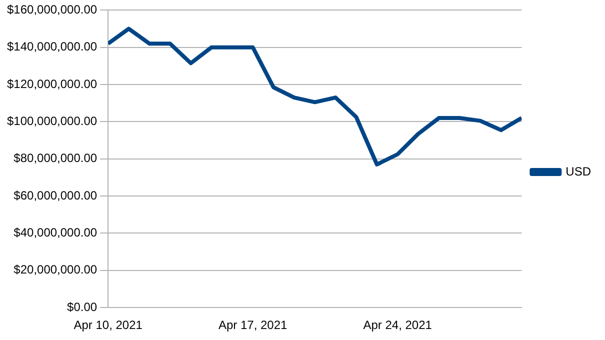  What do you see at coordinates (579, 171) in the screenshot?
I see `legend-label: USD` at bounding box center [579, 171].